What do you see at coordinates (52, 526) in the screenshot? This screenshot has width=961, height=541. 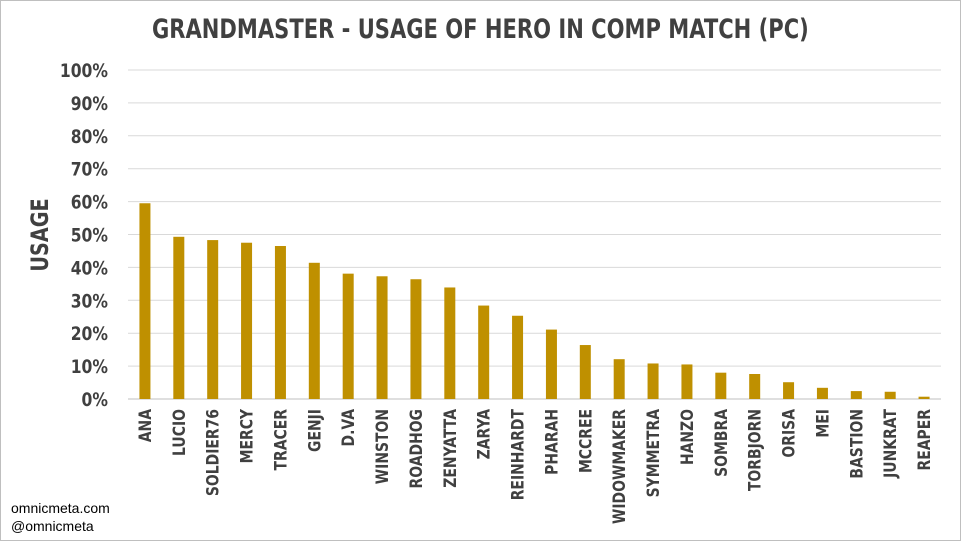 I see `credit-handle: @omnicmeta` at bounding box center [52, 526].